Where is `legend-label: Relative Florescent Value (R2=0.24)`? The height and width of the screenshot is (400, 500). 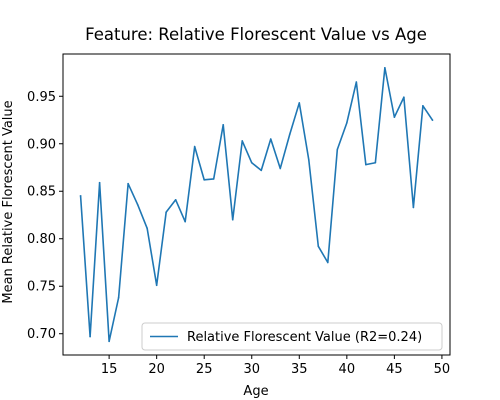 legend-label: Relative Florescent Value (R2=0.24) is located at coordinates (304, 337).